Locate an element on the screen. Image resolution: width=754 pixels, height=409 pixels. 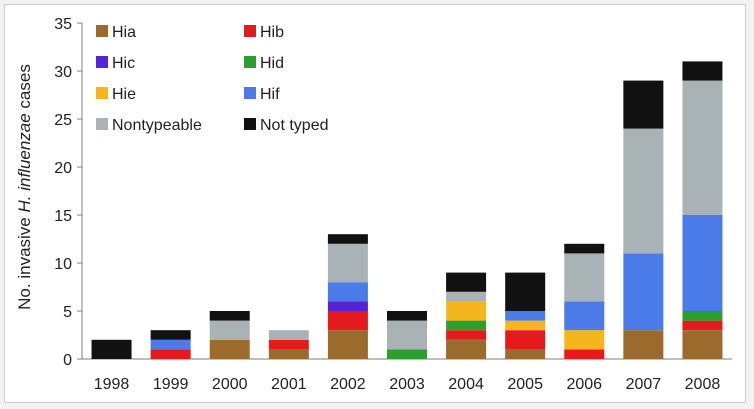
y-tick-label: 35 is located at coordinates (63, 24).